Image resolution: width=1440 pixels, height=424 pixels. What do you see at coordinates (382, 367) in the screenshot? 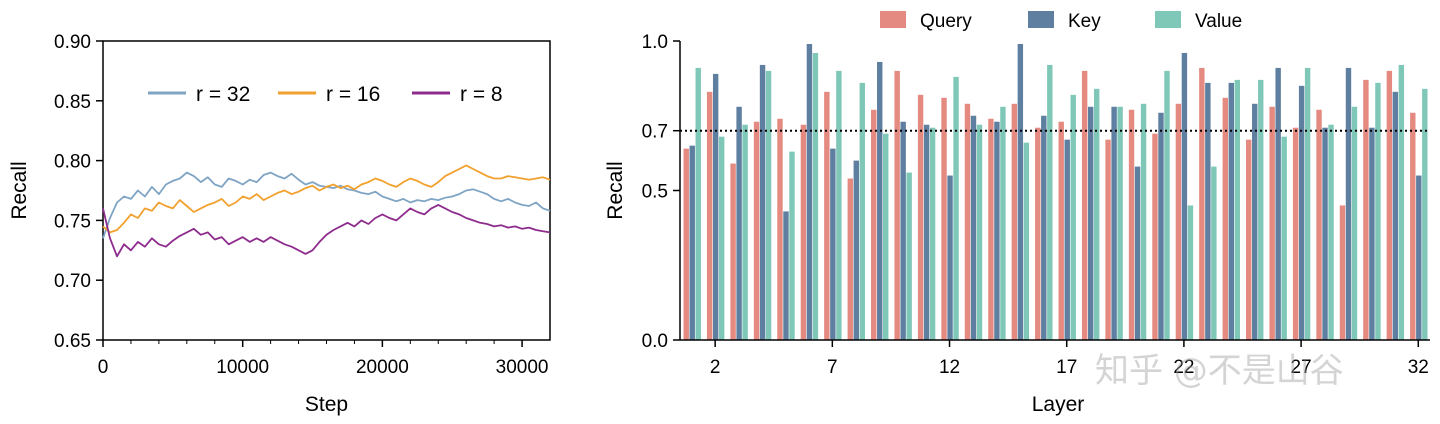
I see `x-tick-label: 20000` at bounding box center [382, 367].